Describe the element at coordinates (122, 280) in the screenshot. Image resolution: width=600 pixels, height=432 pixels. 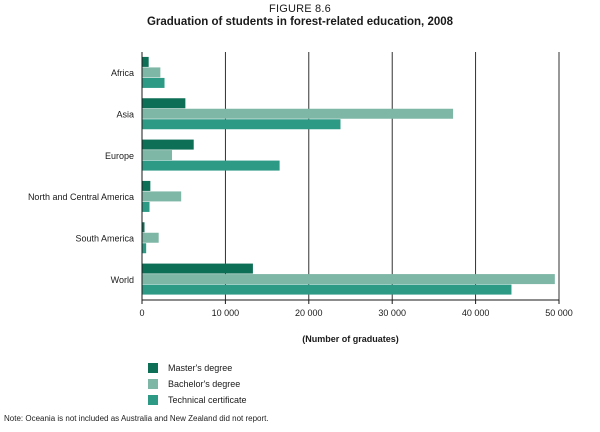
I see `category-label-5: World` at that location.